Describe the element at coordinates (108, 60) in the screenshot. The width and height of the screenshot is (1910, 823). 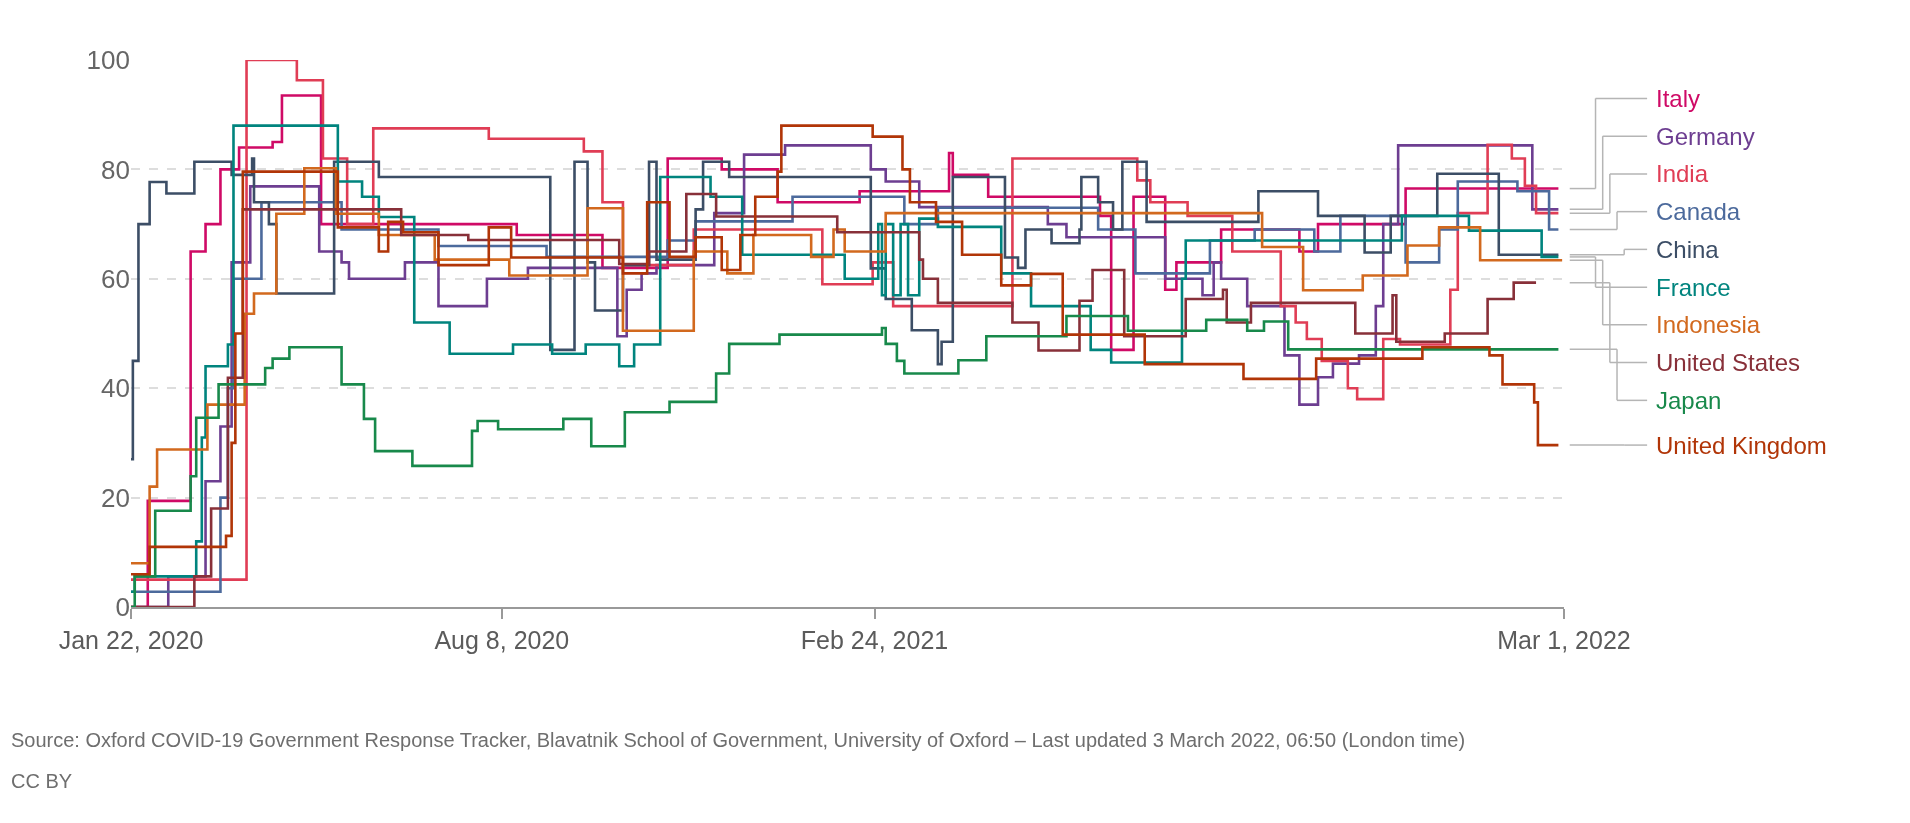
I see `y-tick-label: 100` at that location.